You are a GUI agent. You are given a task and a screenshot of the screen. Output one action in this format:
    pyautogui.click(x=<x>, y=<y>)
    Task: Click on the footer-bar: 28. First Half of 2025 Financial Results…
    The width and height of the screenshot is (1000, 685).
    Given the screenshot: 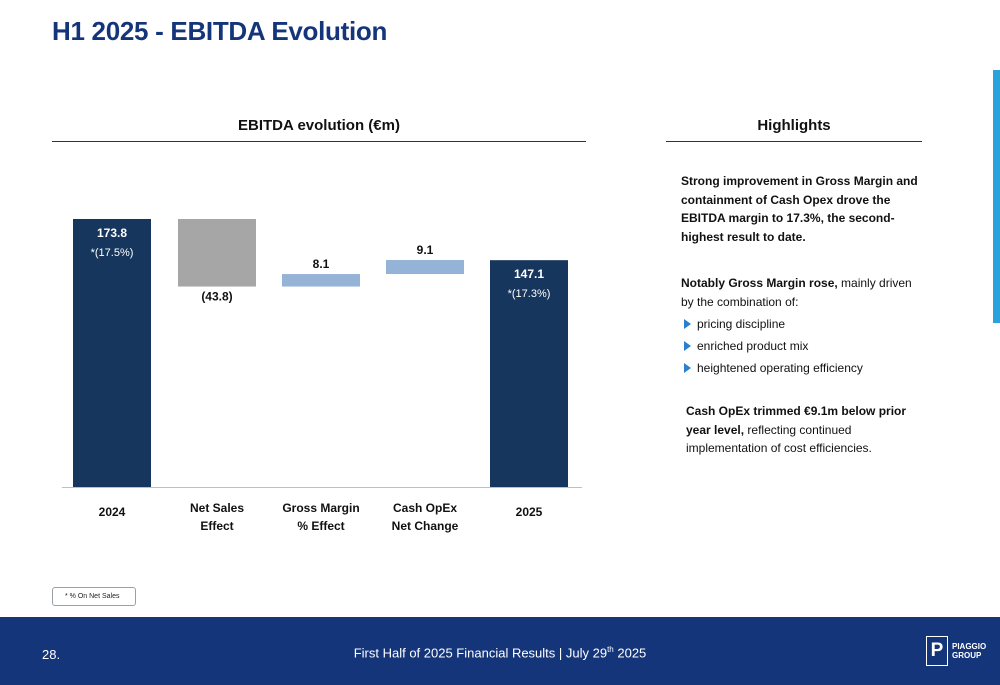 What is the action you would take?
    pyautogui.click(x=500, y=651)
    